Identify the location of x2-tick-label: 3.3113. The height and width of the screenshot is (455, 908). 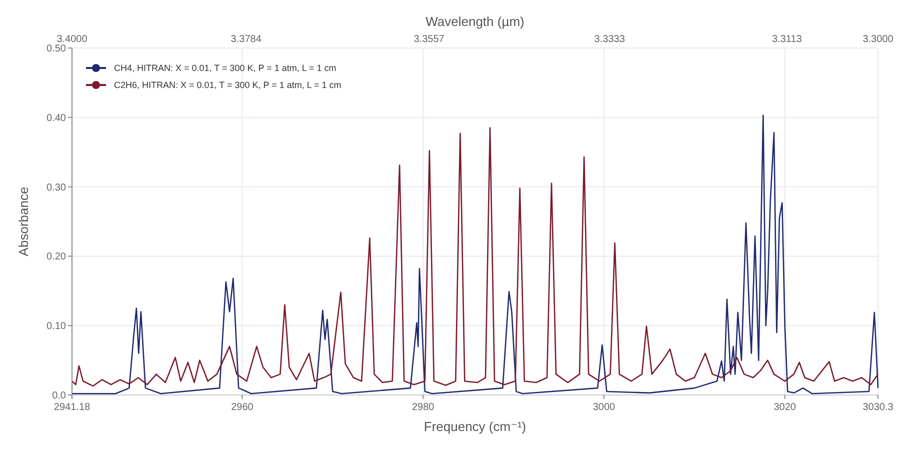
(787, 39).